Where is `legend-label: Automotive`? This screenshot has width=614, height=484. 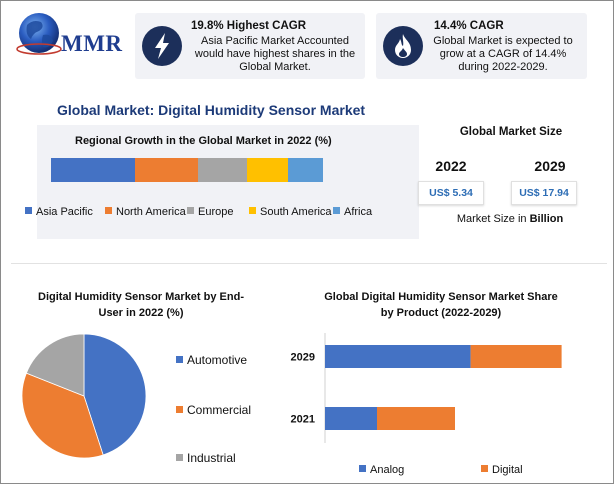 legend-label: Automotive is located at coordinates (217, 360).